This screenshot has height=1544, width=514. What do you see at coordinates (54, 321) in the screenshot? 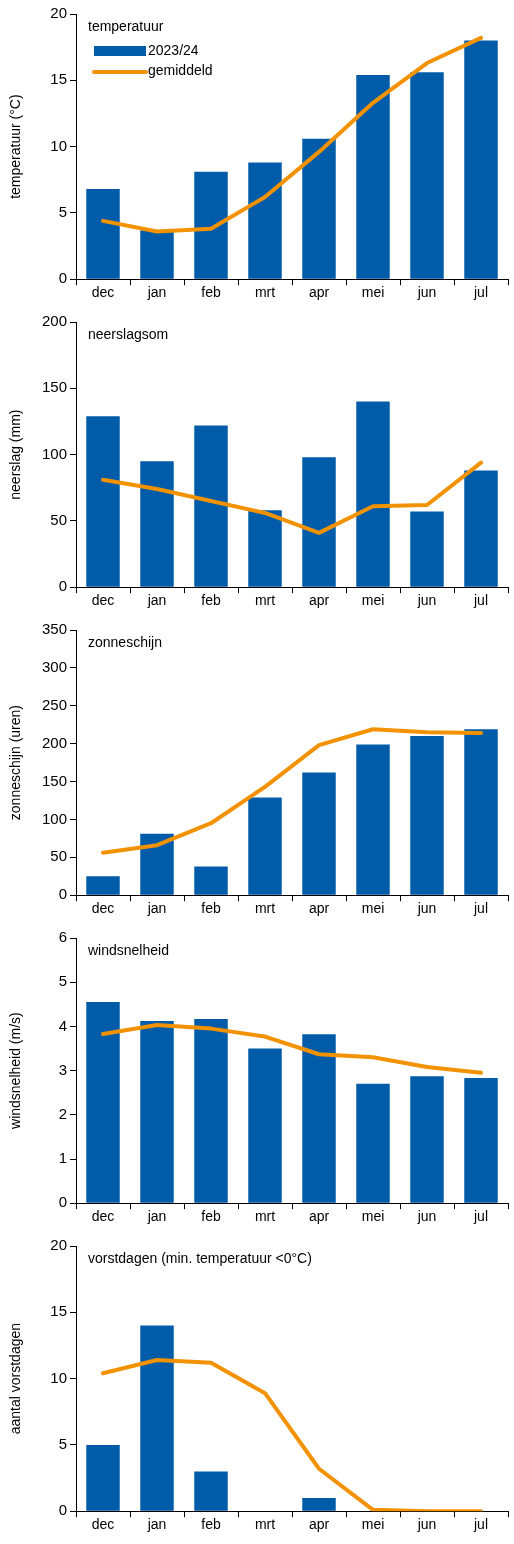
I see `y-tick-label: 200` at bounding box center [54, 321].